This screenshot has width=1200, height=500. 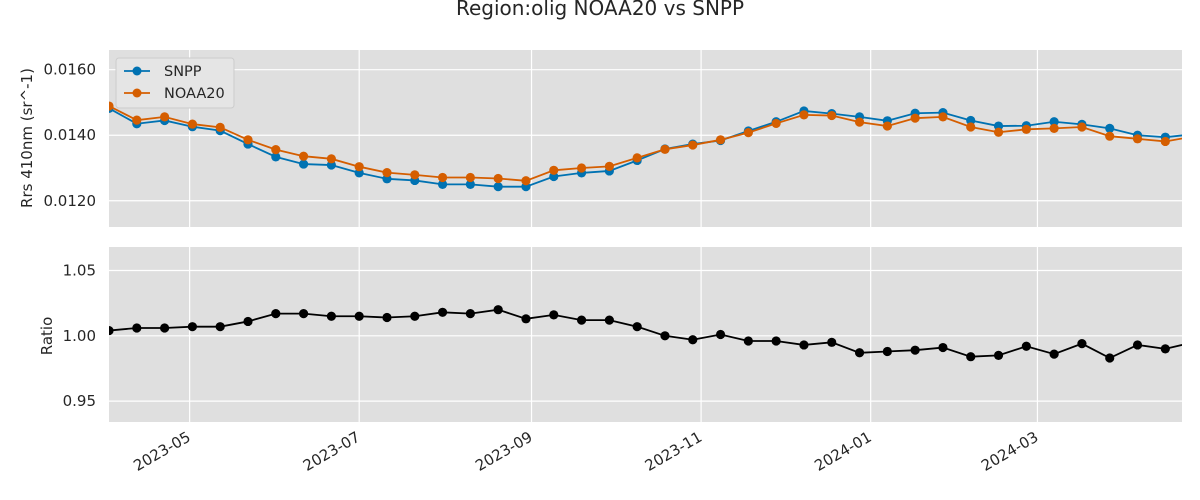 What do you see at coordinates (842, 451) in the screenshot?
I see `x-tick-label: 2024-01` at bounding box center [842, 451].